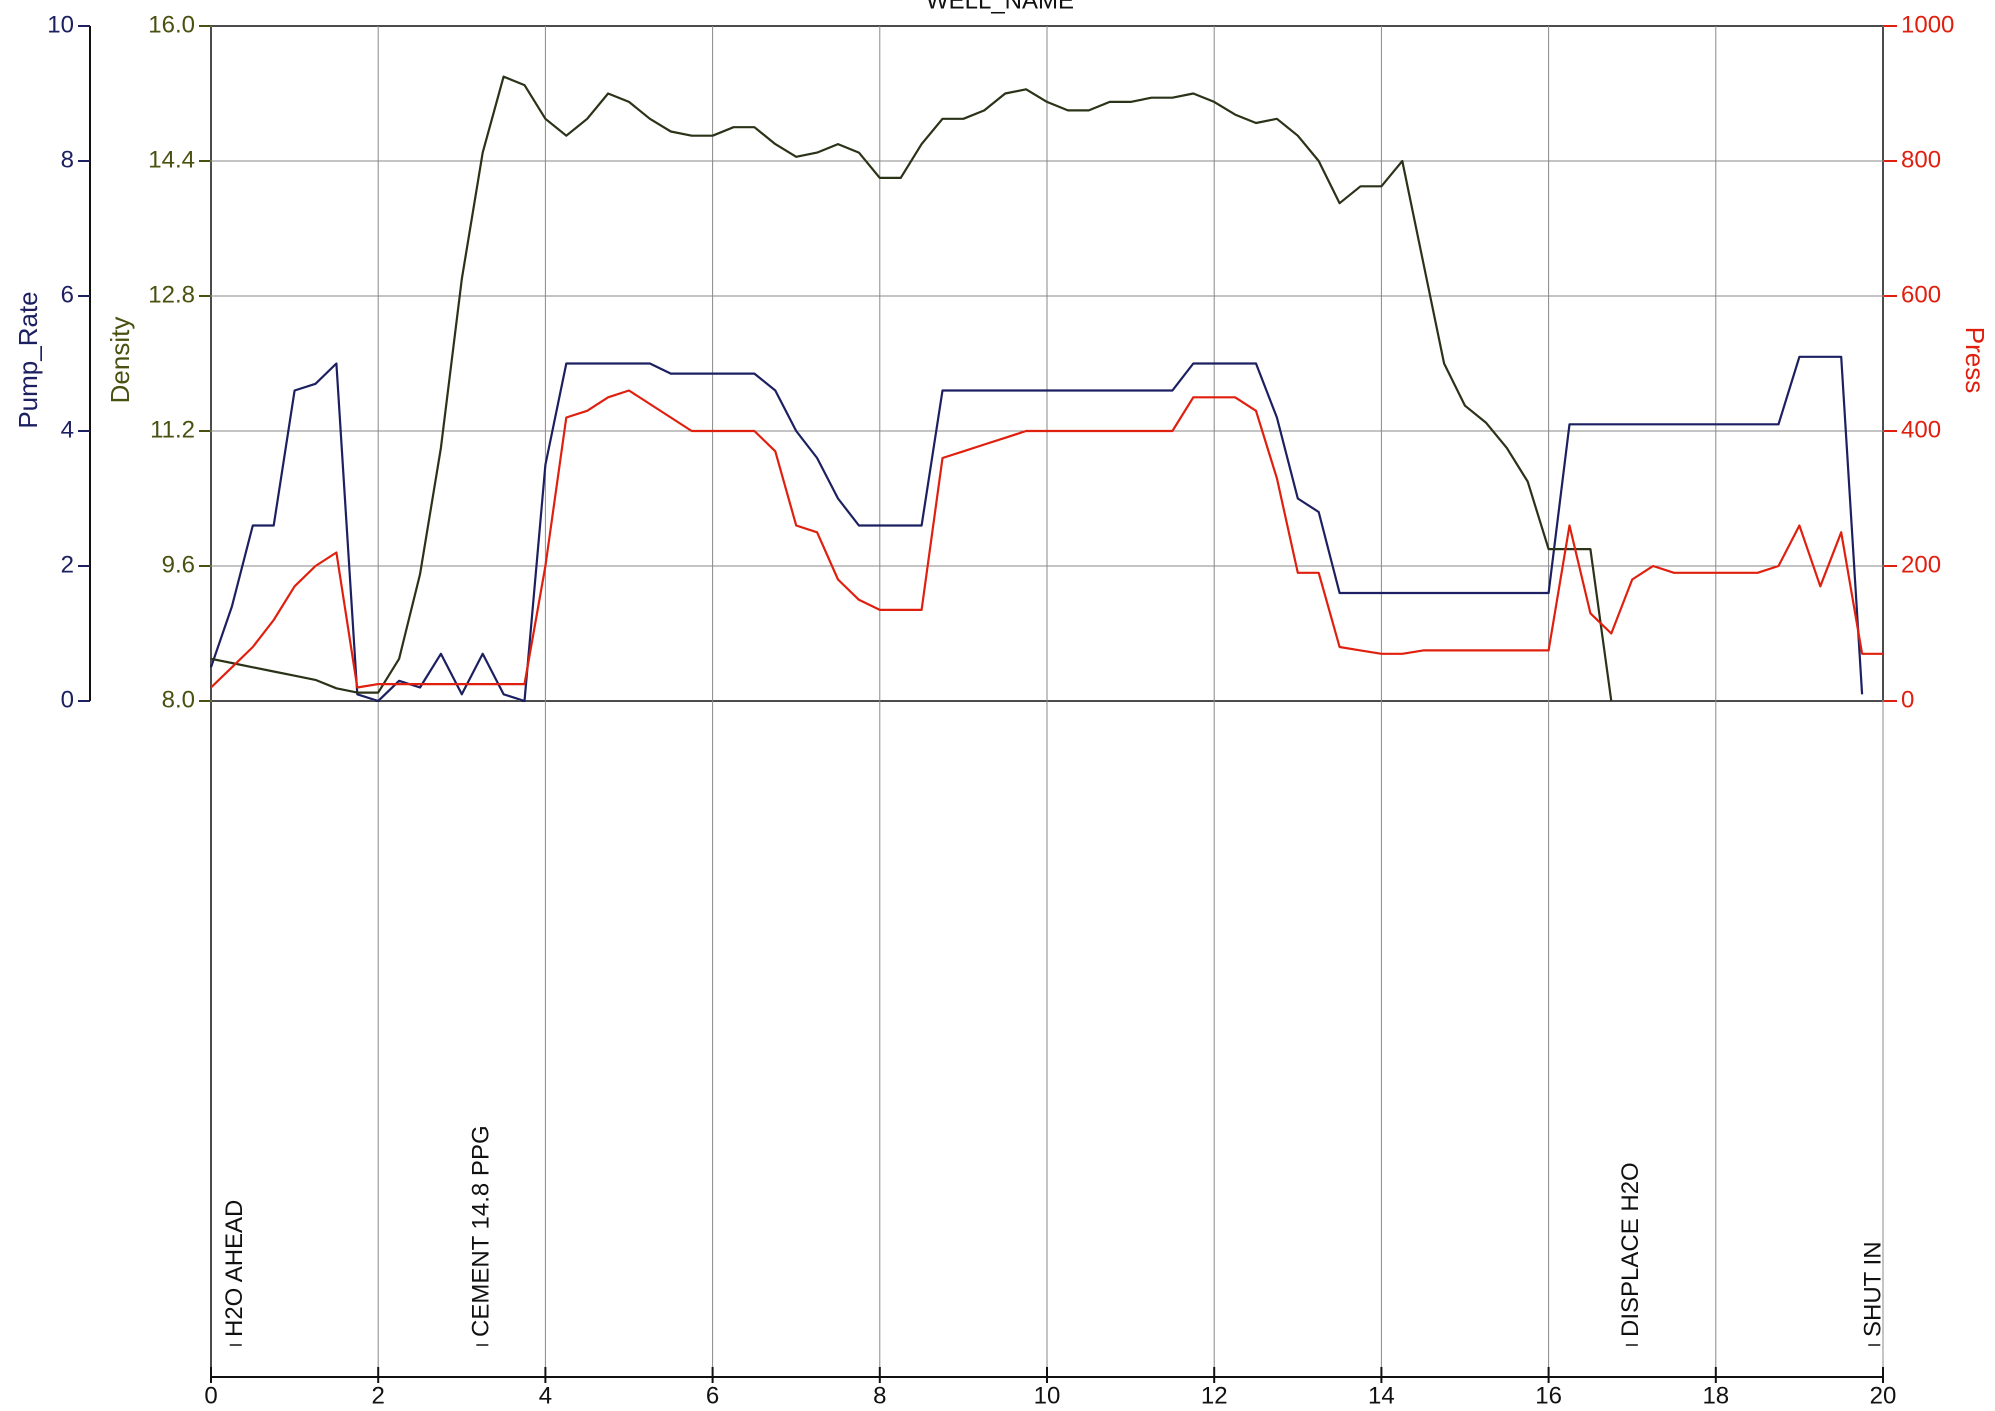 The height and width of the screenshot is (1411, 1995). Describe the element at coordinates (172, 429) in the screenshot. I see `y3-tick-label: 11.2` at that location.